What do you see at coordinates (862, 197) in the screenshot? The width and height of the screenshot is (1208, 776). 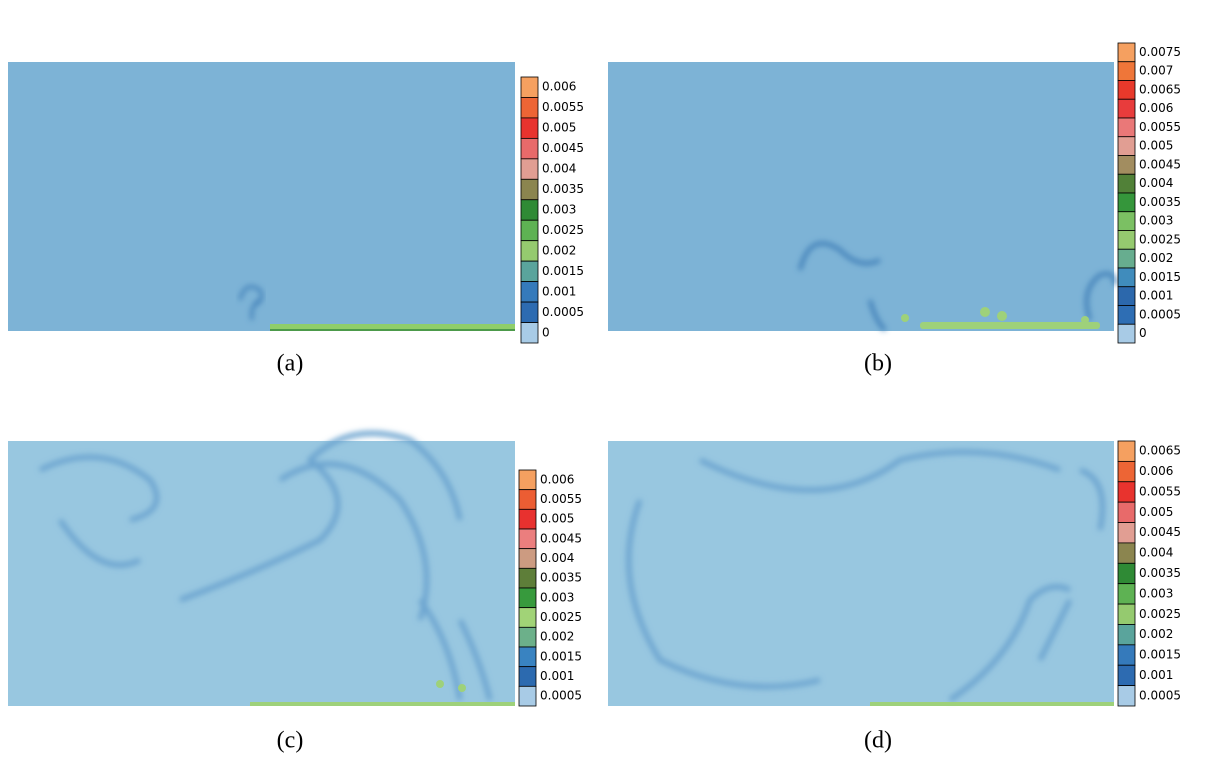 I see `field-b` at bounding box center [862, 197].